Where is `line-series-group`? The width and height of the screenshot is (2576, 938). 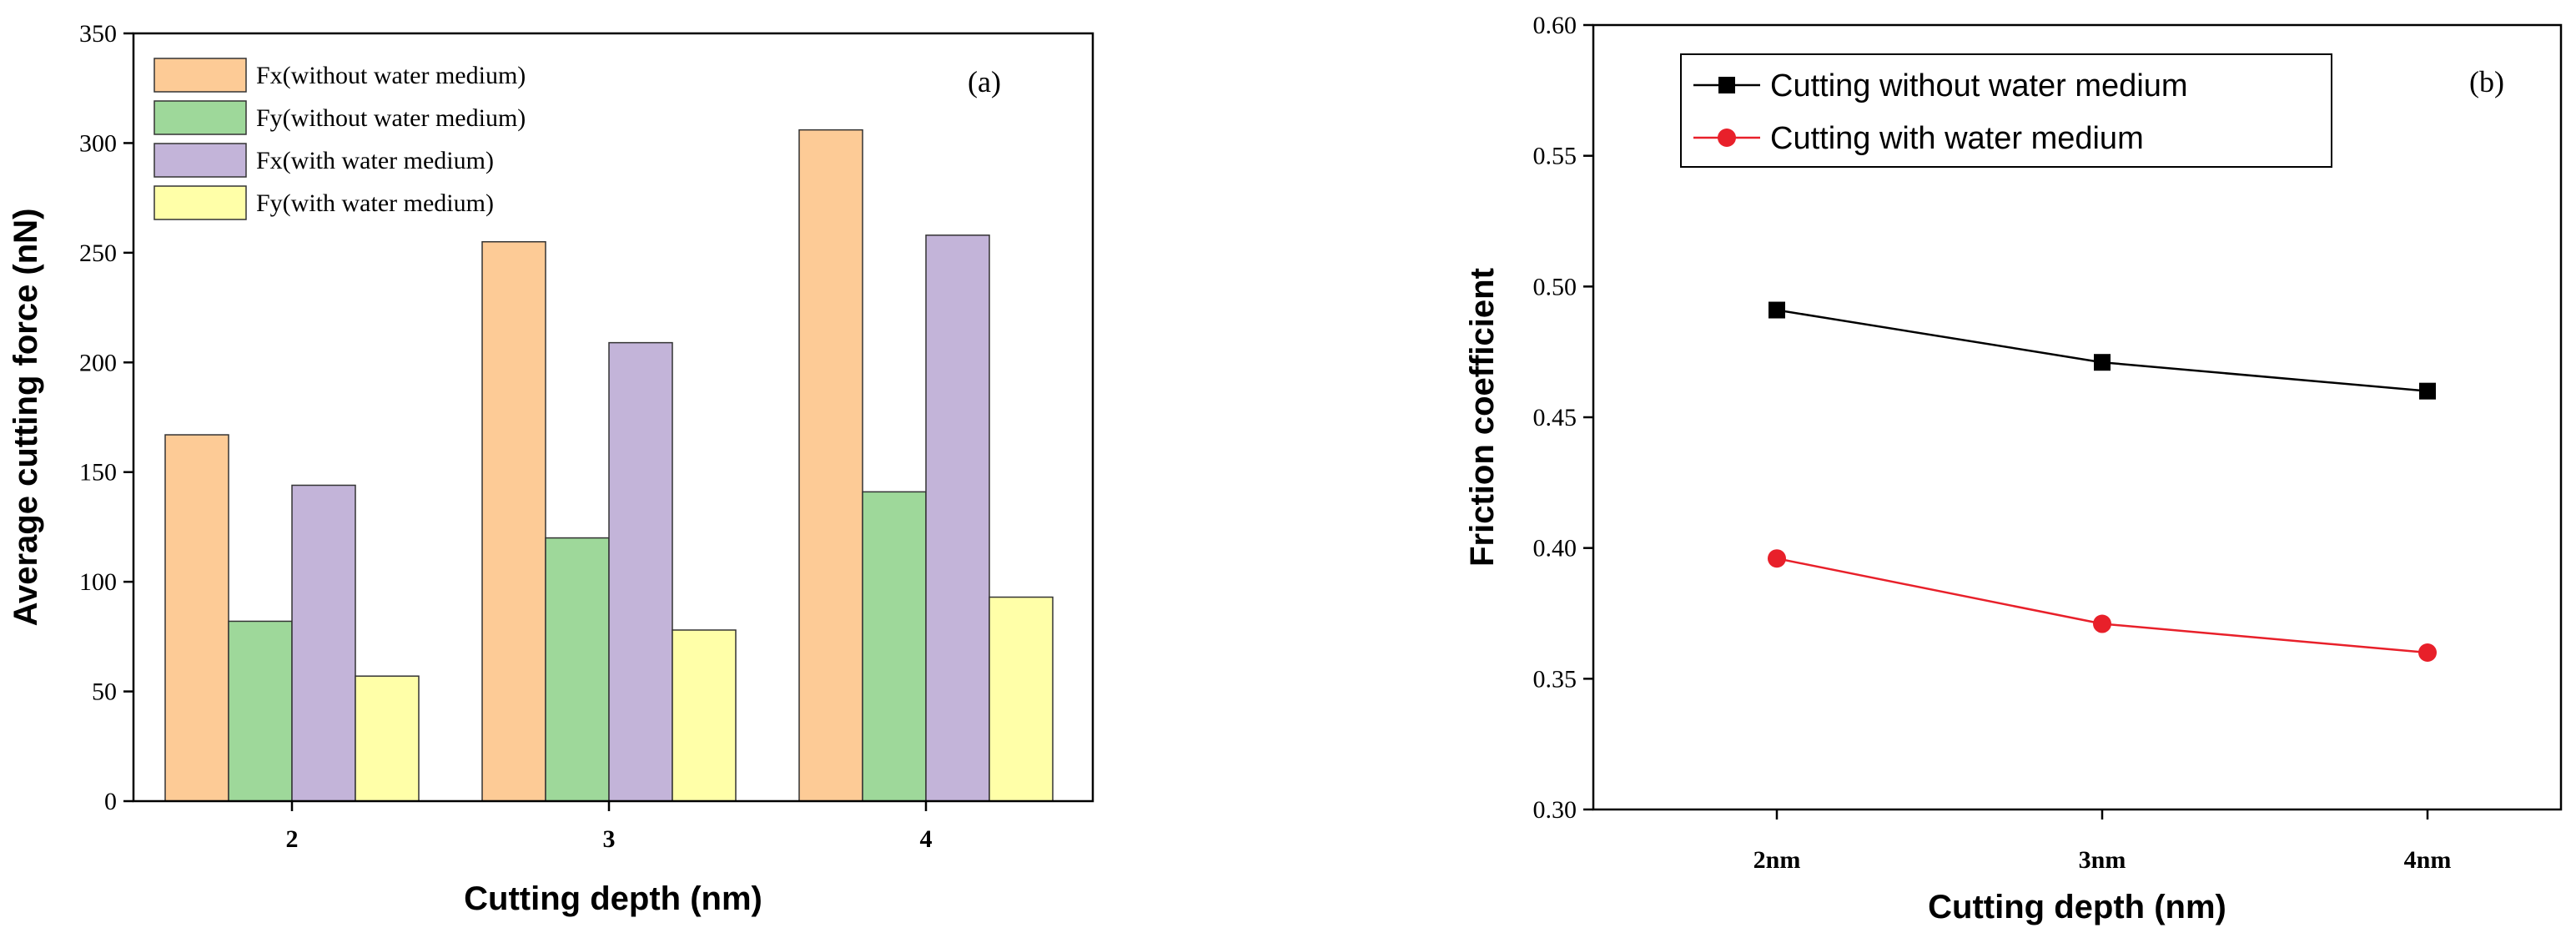
line-series-group is located at coordinates (2102, 481).